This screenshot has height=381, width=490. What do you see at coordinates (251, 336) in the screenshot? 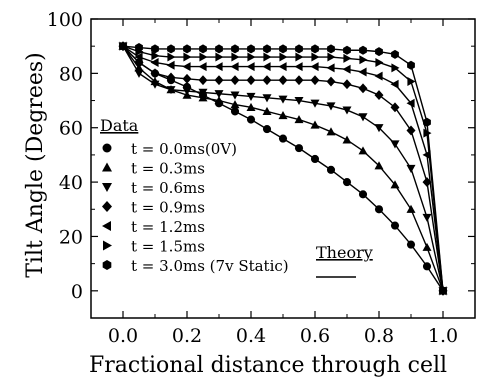
I see `x-tick-label: 0.4` at bounding box center [251, 336].